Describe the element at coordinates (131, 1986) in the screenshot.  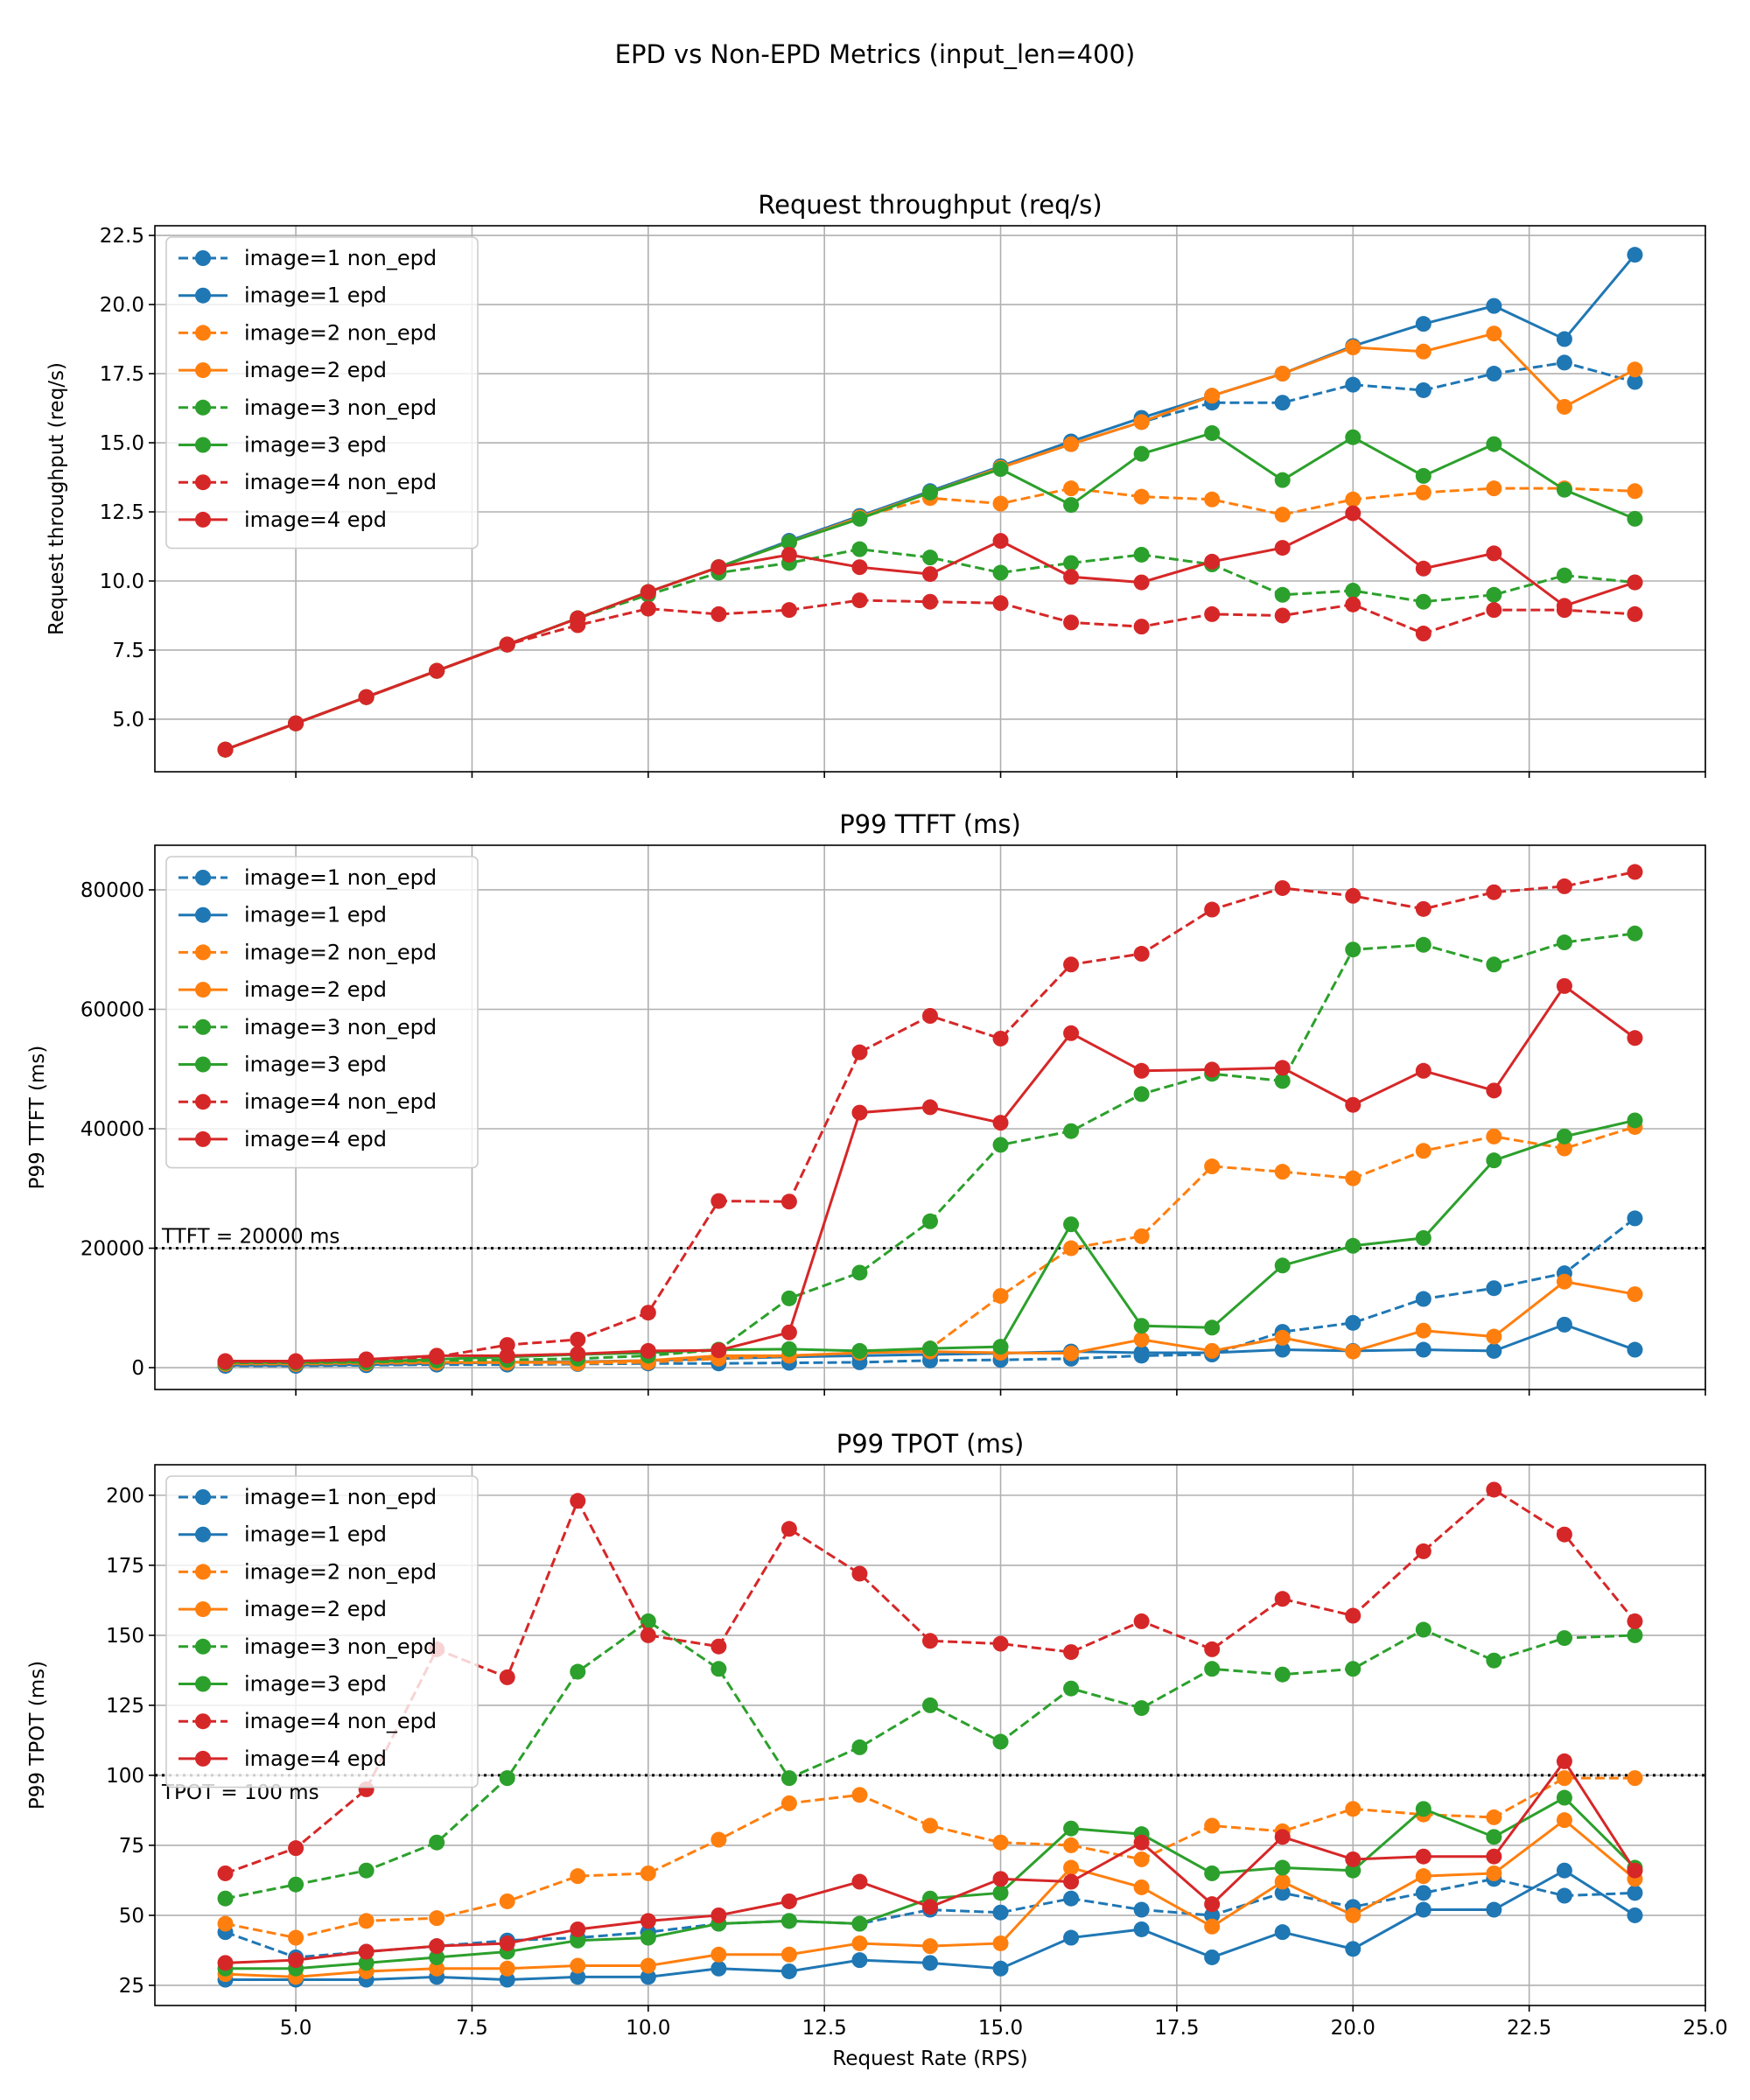
I see `y-tick-label: 25` at that location.